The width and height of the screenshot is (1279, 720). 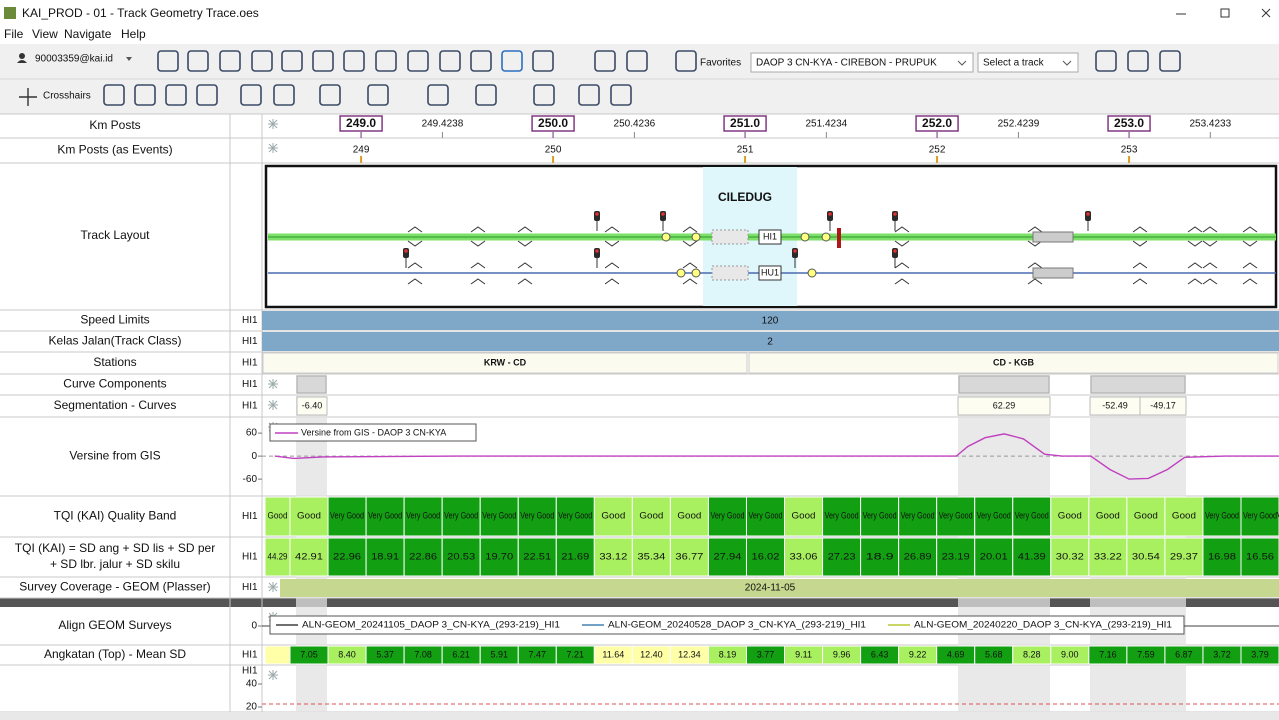 I want to click on tqi-value: 27.94, so click(x=727, y=556).